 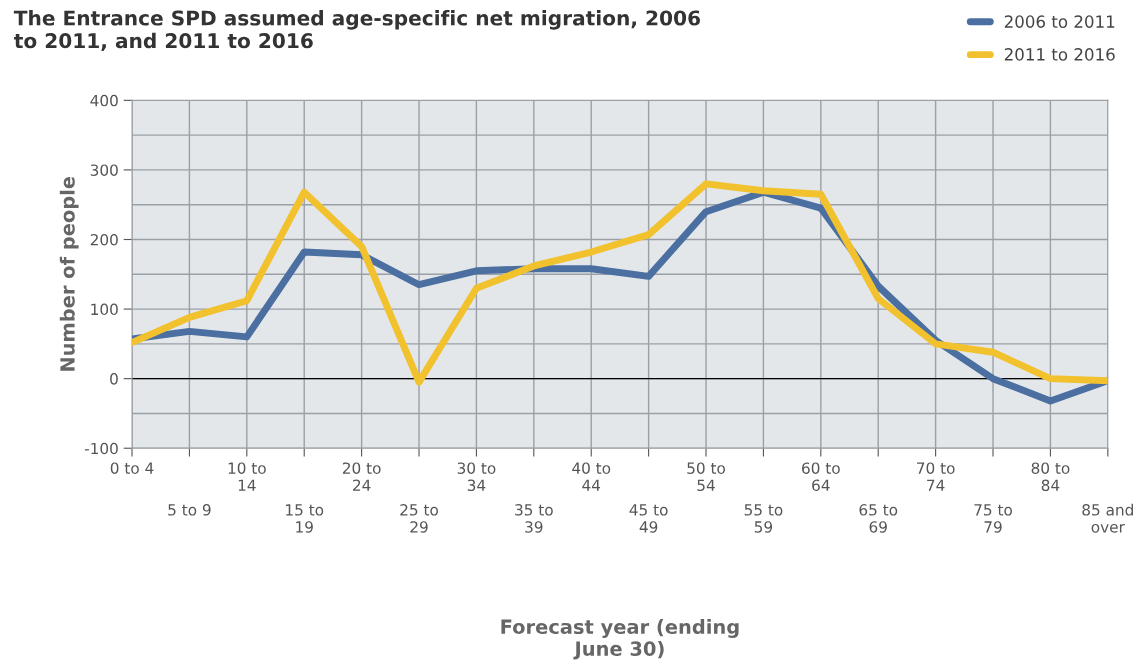 I want to click on x-tick-label: 70 to 74, so click(x=936, y=476).